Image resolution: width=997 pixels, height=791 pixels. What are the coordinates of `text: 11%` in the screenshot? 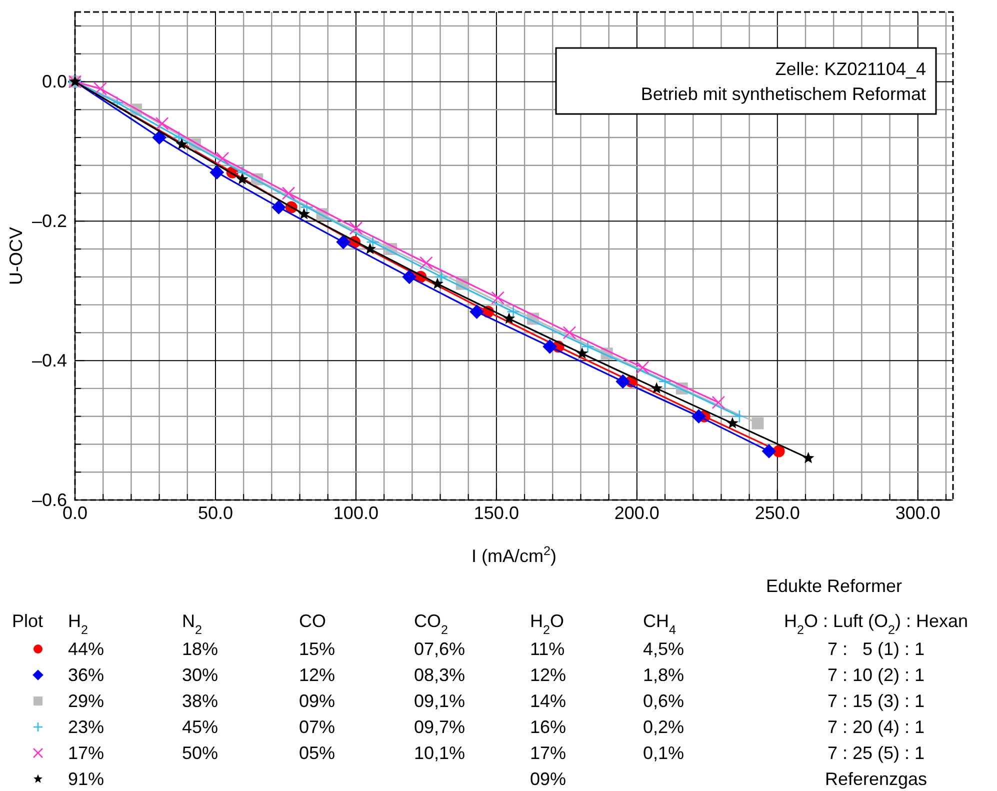 It's located at (547, 649).